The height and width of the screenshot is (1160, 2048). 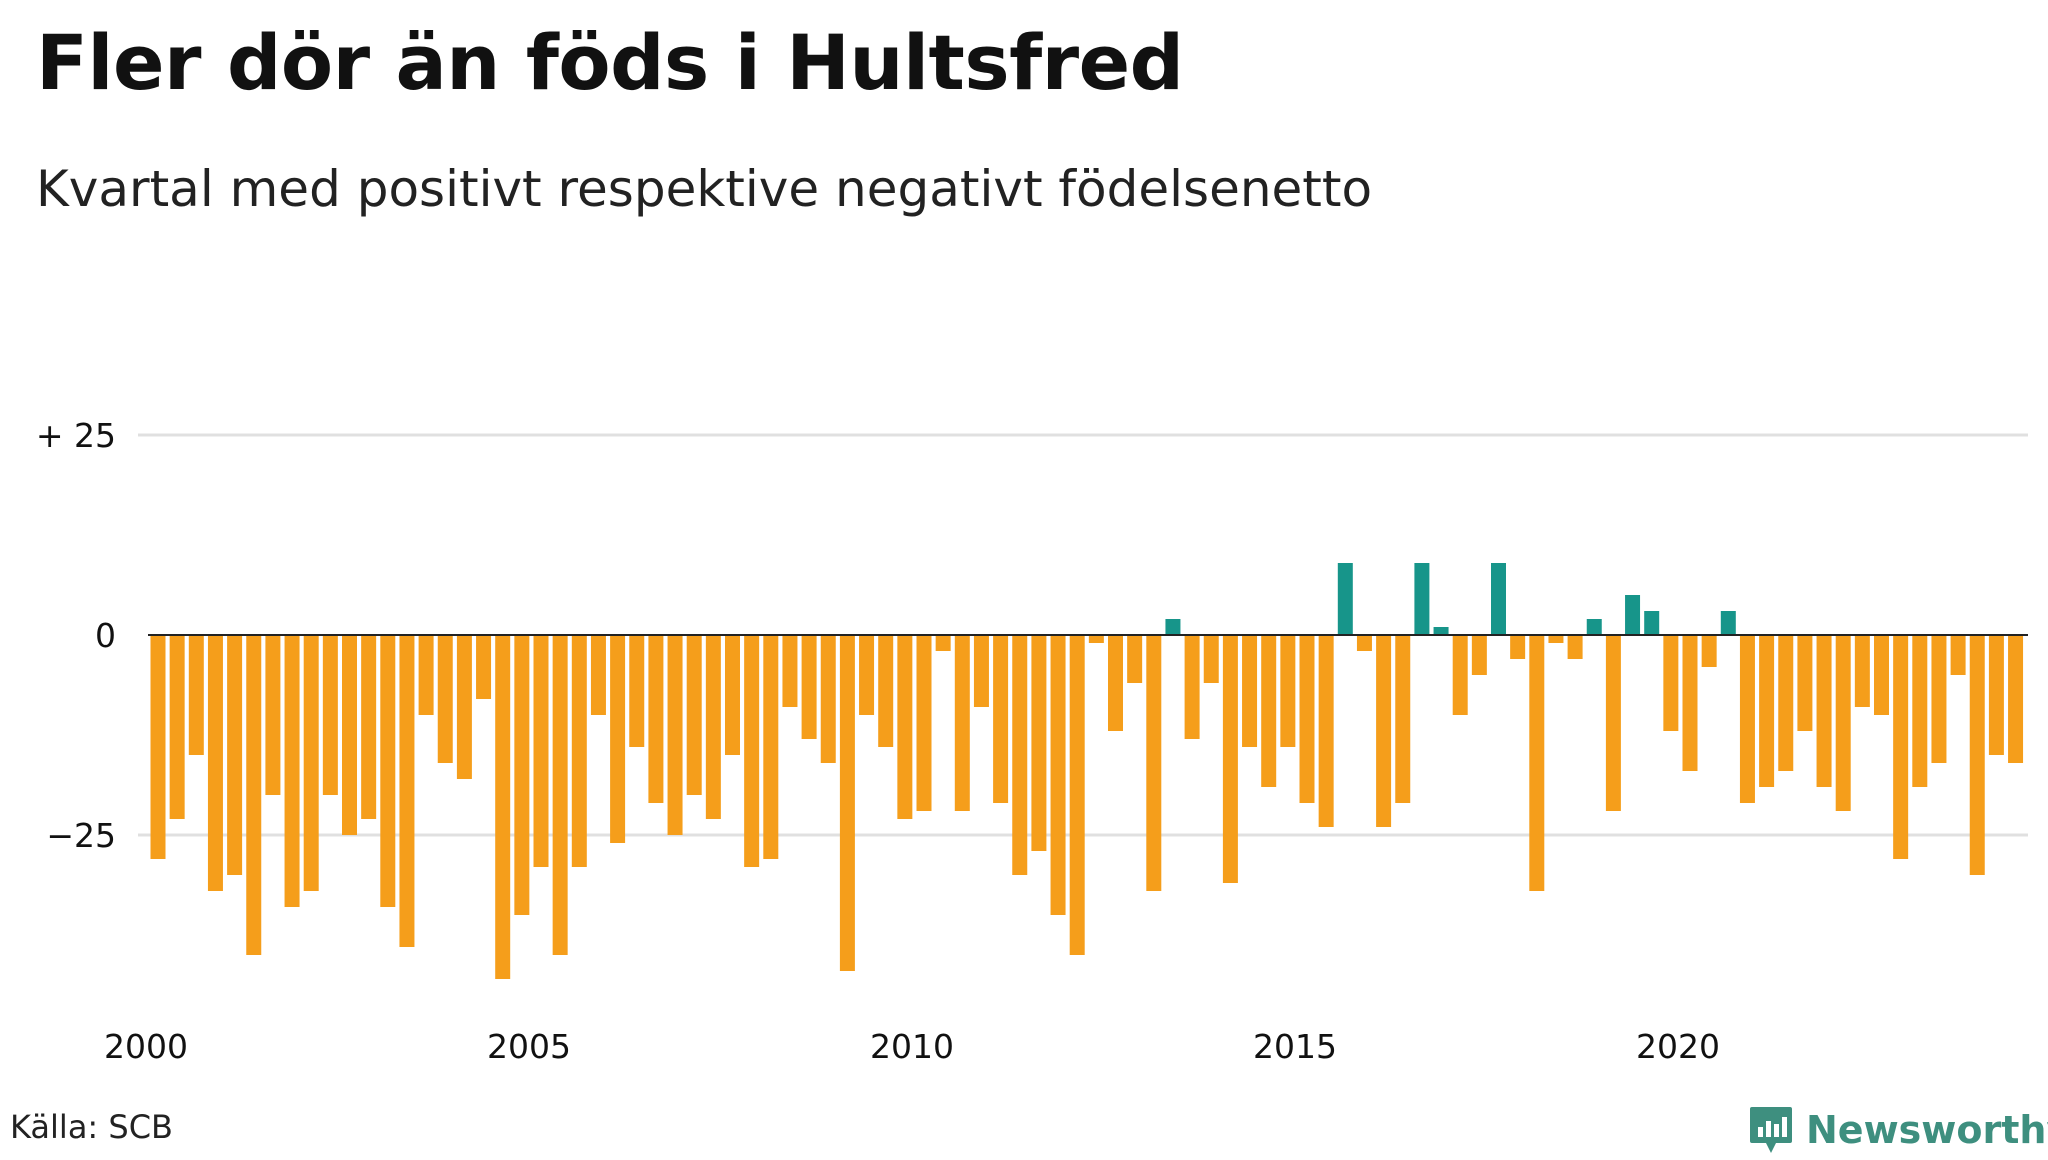 What do you see at coordinates (146, 1046) in the screenshot?
I see `x-tick-label: 2000` at bounding box center [146, 1046].